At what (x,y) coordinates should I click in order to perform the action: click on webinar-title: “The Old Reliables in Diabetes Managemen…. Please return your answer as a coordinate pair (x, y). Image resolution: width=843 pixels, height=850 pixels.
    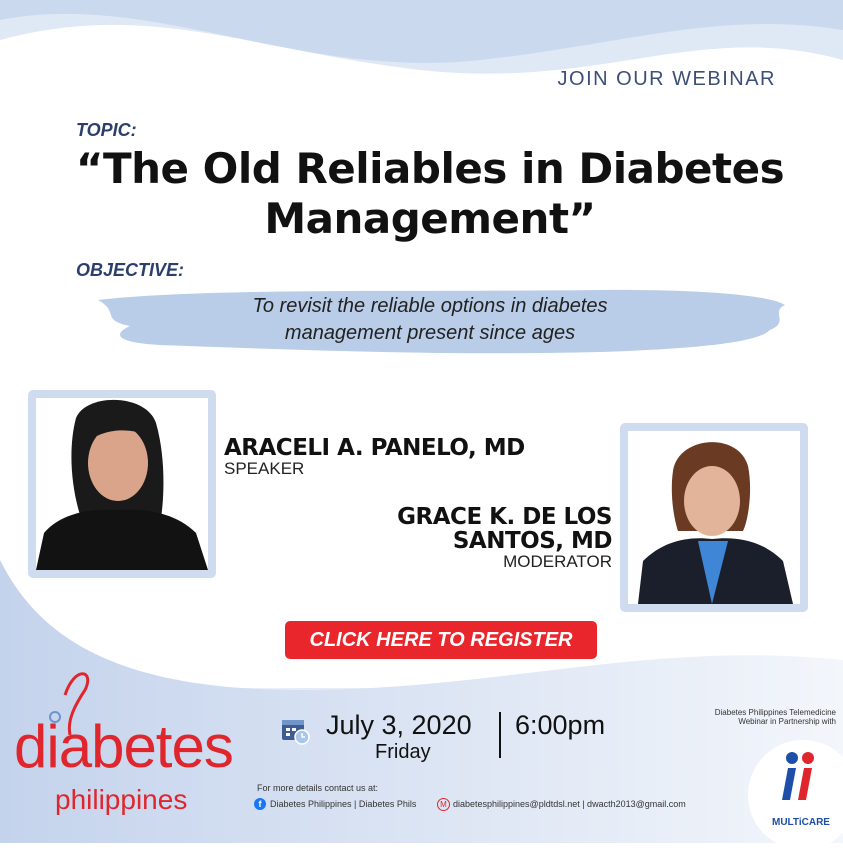
    Looking at the image, I should click on (430, 194).